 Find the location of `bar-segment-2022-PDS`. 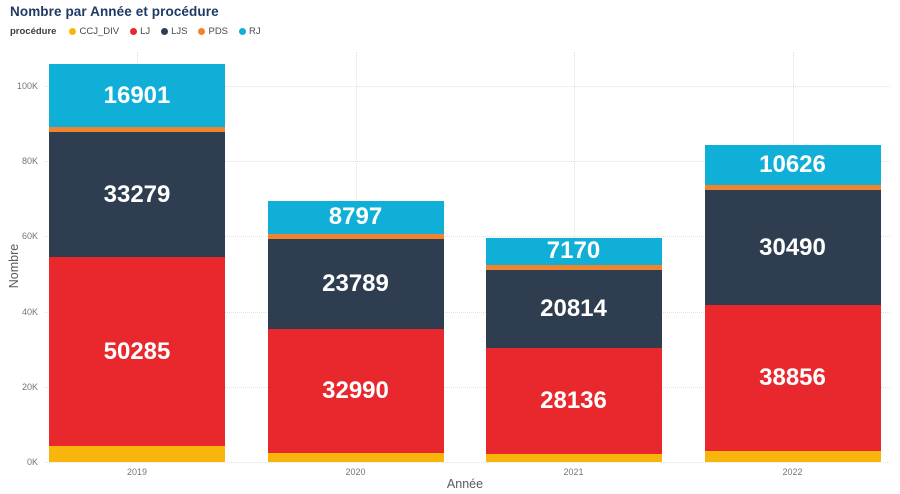

bar-segment-2022-PDS is located at coordinates (792, 187).